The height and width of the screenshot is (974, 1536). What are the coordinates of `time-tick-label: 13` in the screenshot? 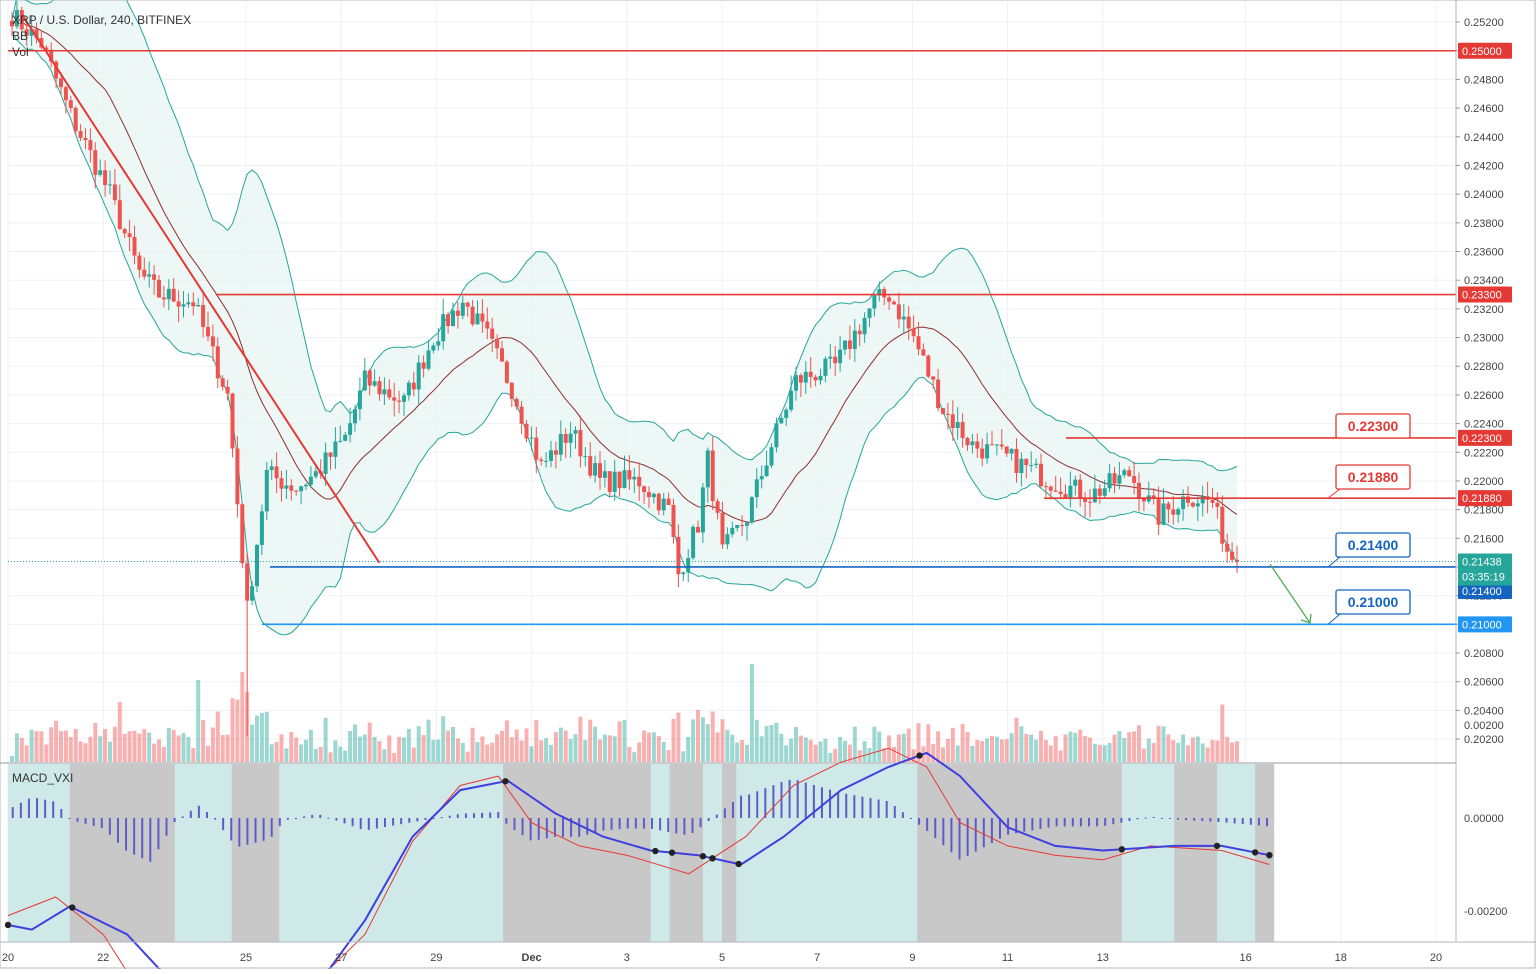 It's located at (1103, 958).